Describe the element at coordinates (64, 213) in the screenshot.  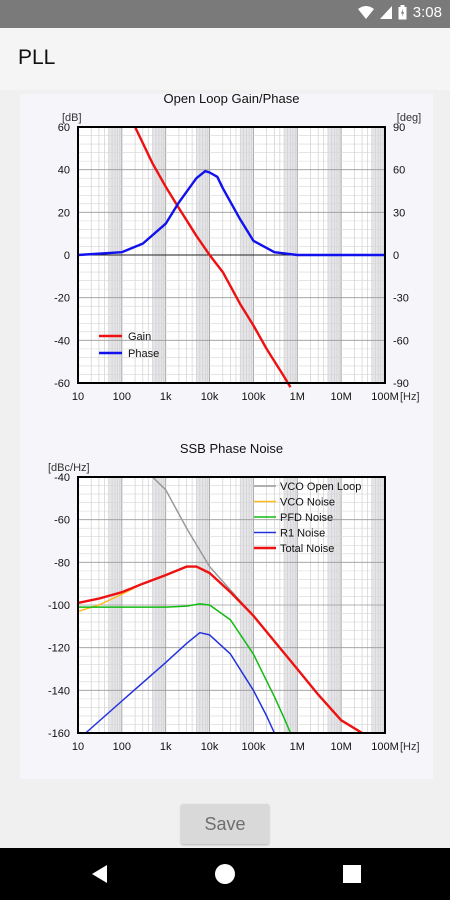
I see `y-tick-label: 20` at that location.